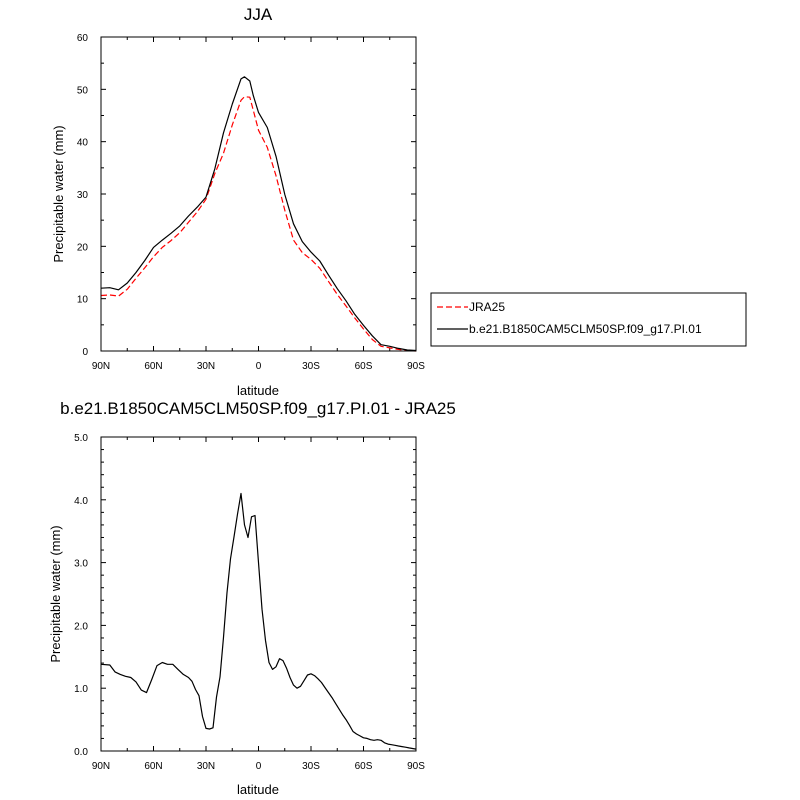 The image size is (800, 800). Describe the element at coordinates (83, 38) in the screenshot. I see `y-tick-label: 60` at that location.